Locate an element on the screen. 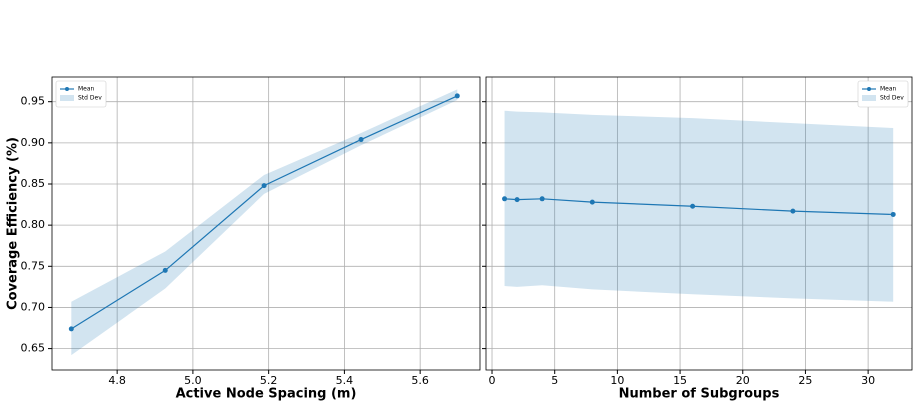 This screenshot has width=918, height=412. x-tick-label: 5.6 is located at coordinates (420, 380).